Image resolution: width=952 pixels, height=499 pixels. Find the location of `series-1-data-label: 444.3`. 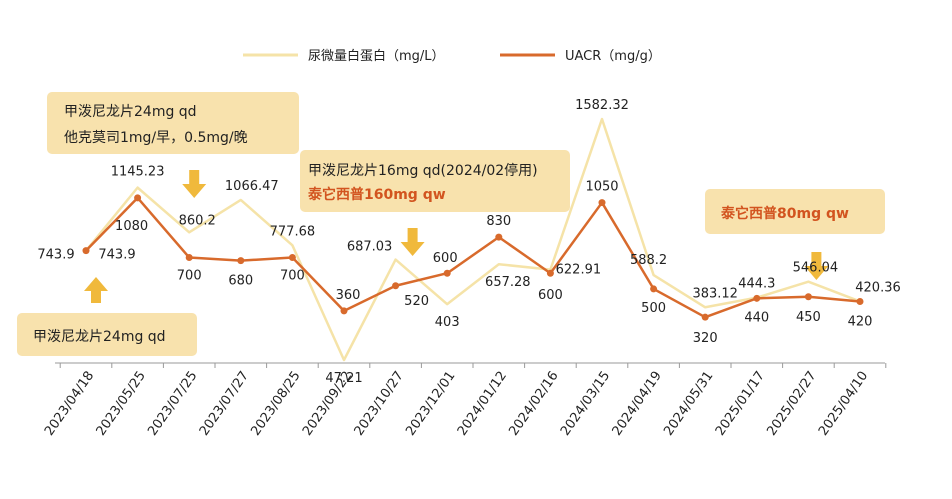

series-1-data-label: 444.3 is located at coordinates (756, 284).